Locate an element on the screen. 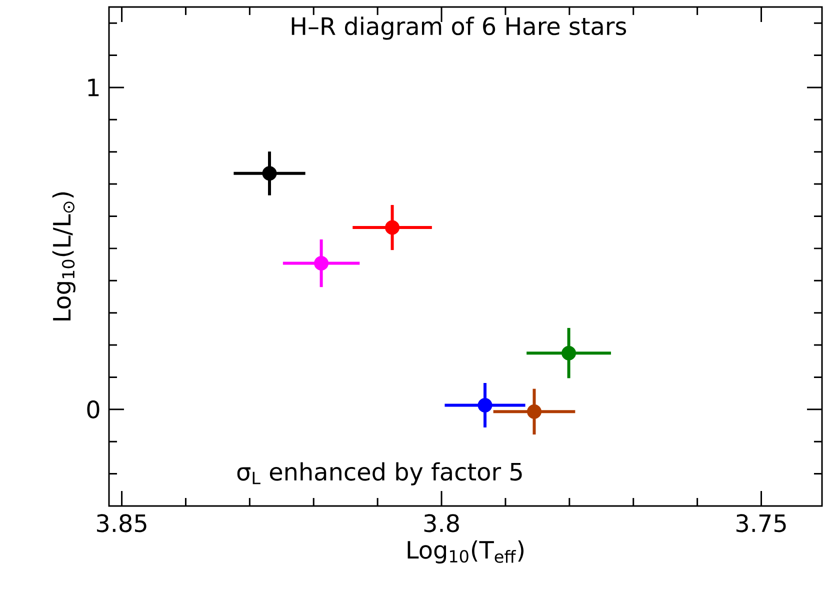 This screenshot has width=825, height=610. y-tick-label: 0 is located at coordinates (93, 409).